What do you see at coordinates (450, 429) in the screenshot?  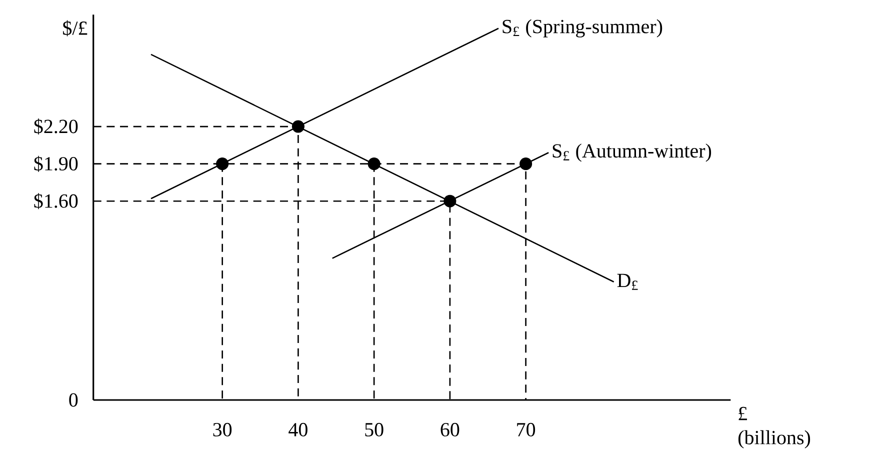 I see `x-tick-label: 60` at bounding box center [450, 429].